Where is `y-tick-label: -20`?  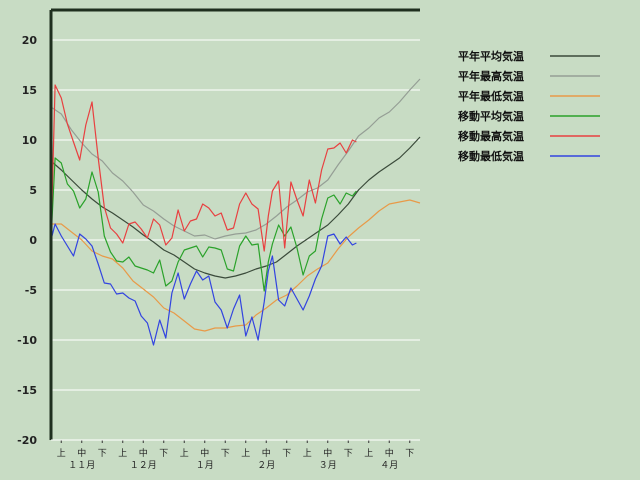
y-tick-label: -20 is located at coordinates (27, 440).